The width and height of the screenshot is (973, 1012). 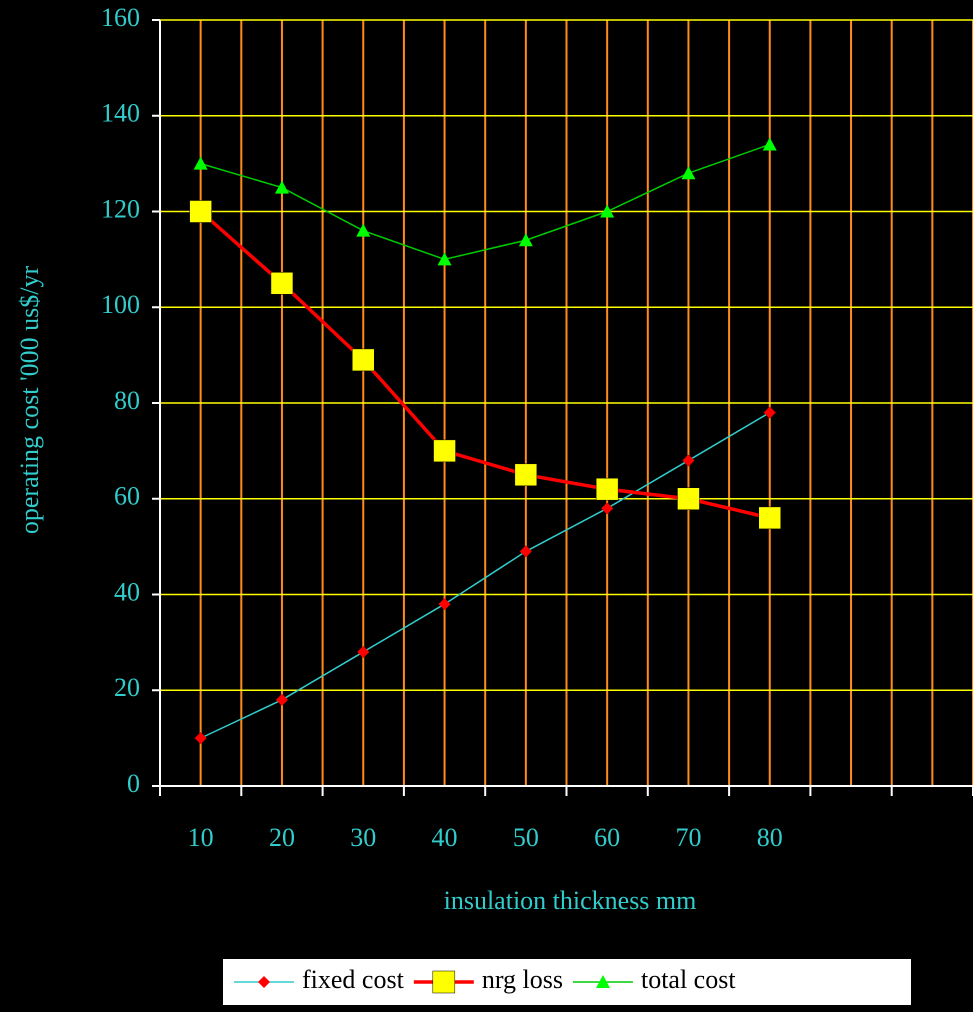 I want to click on y-tick-label: 120, so click(x=120, y=208).